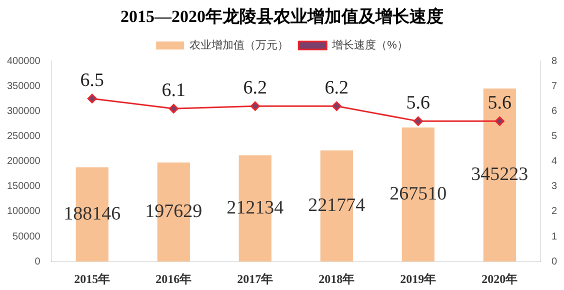 Image resolution: width=564 pixels, height=290 pixels. Describe the element at coordinates (92, 279) in the screenshot. I see `x-tick-label: 2015年` at that location.